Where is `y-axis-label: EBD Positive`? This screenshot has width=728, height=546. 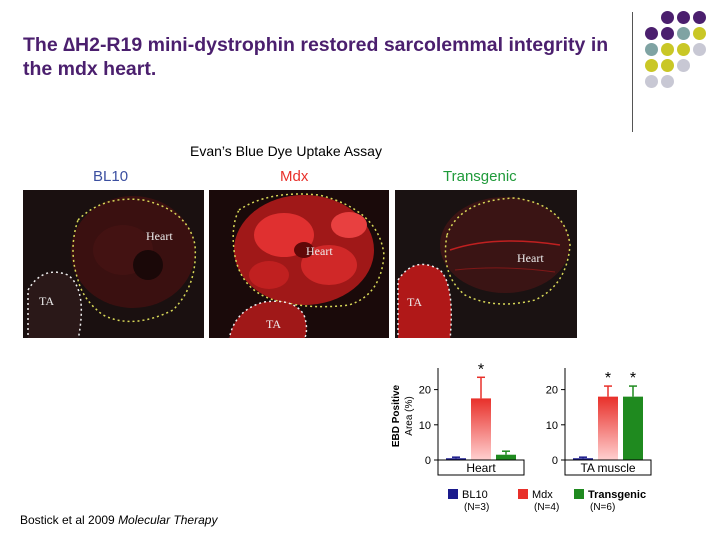
y-axis-label: EBD Positive is located at coordinates (396, 415).